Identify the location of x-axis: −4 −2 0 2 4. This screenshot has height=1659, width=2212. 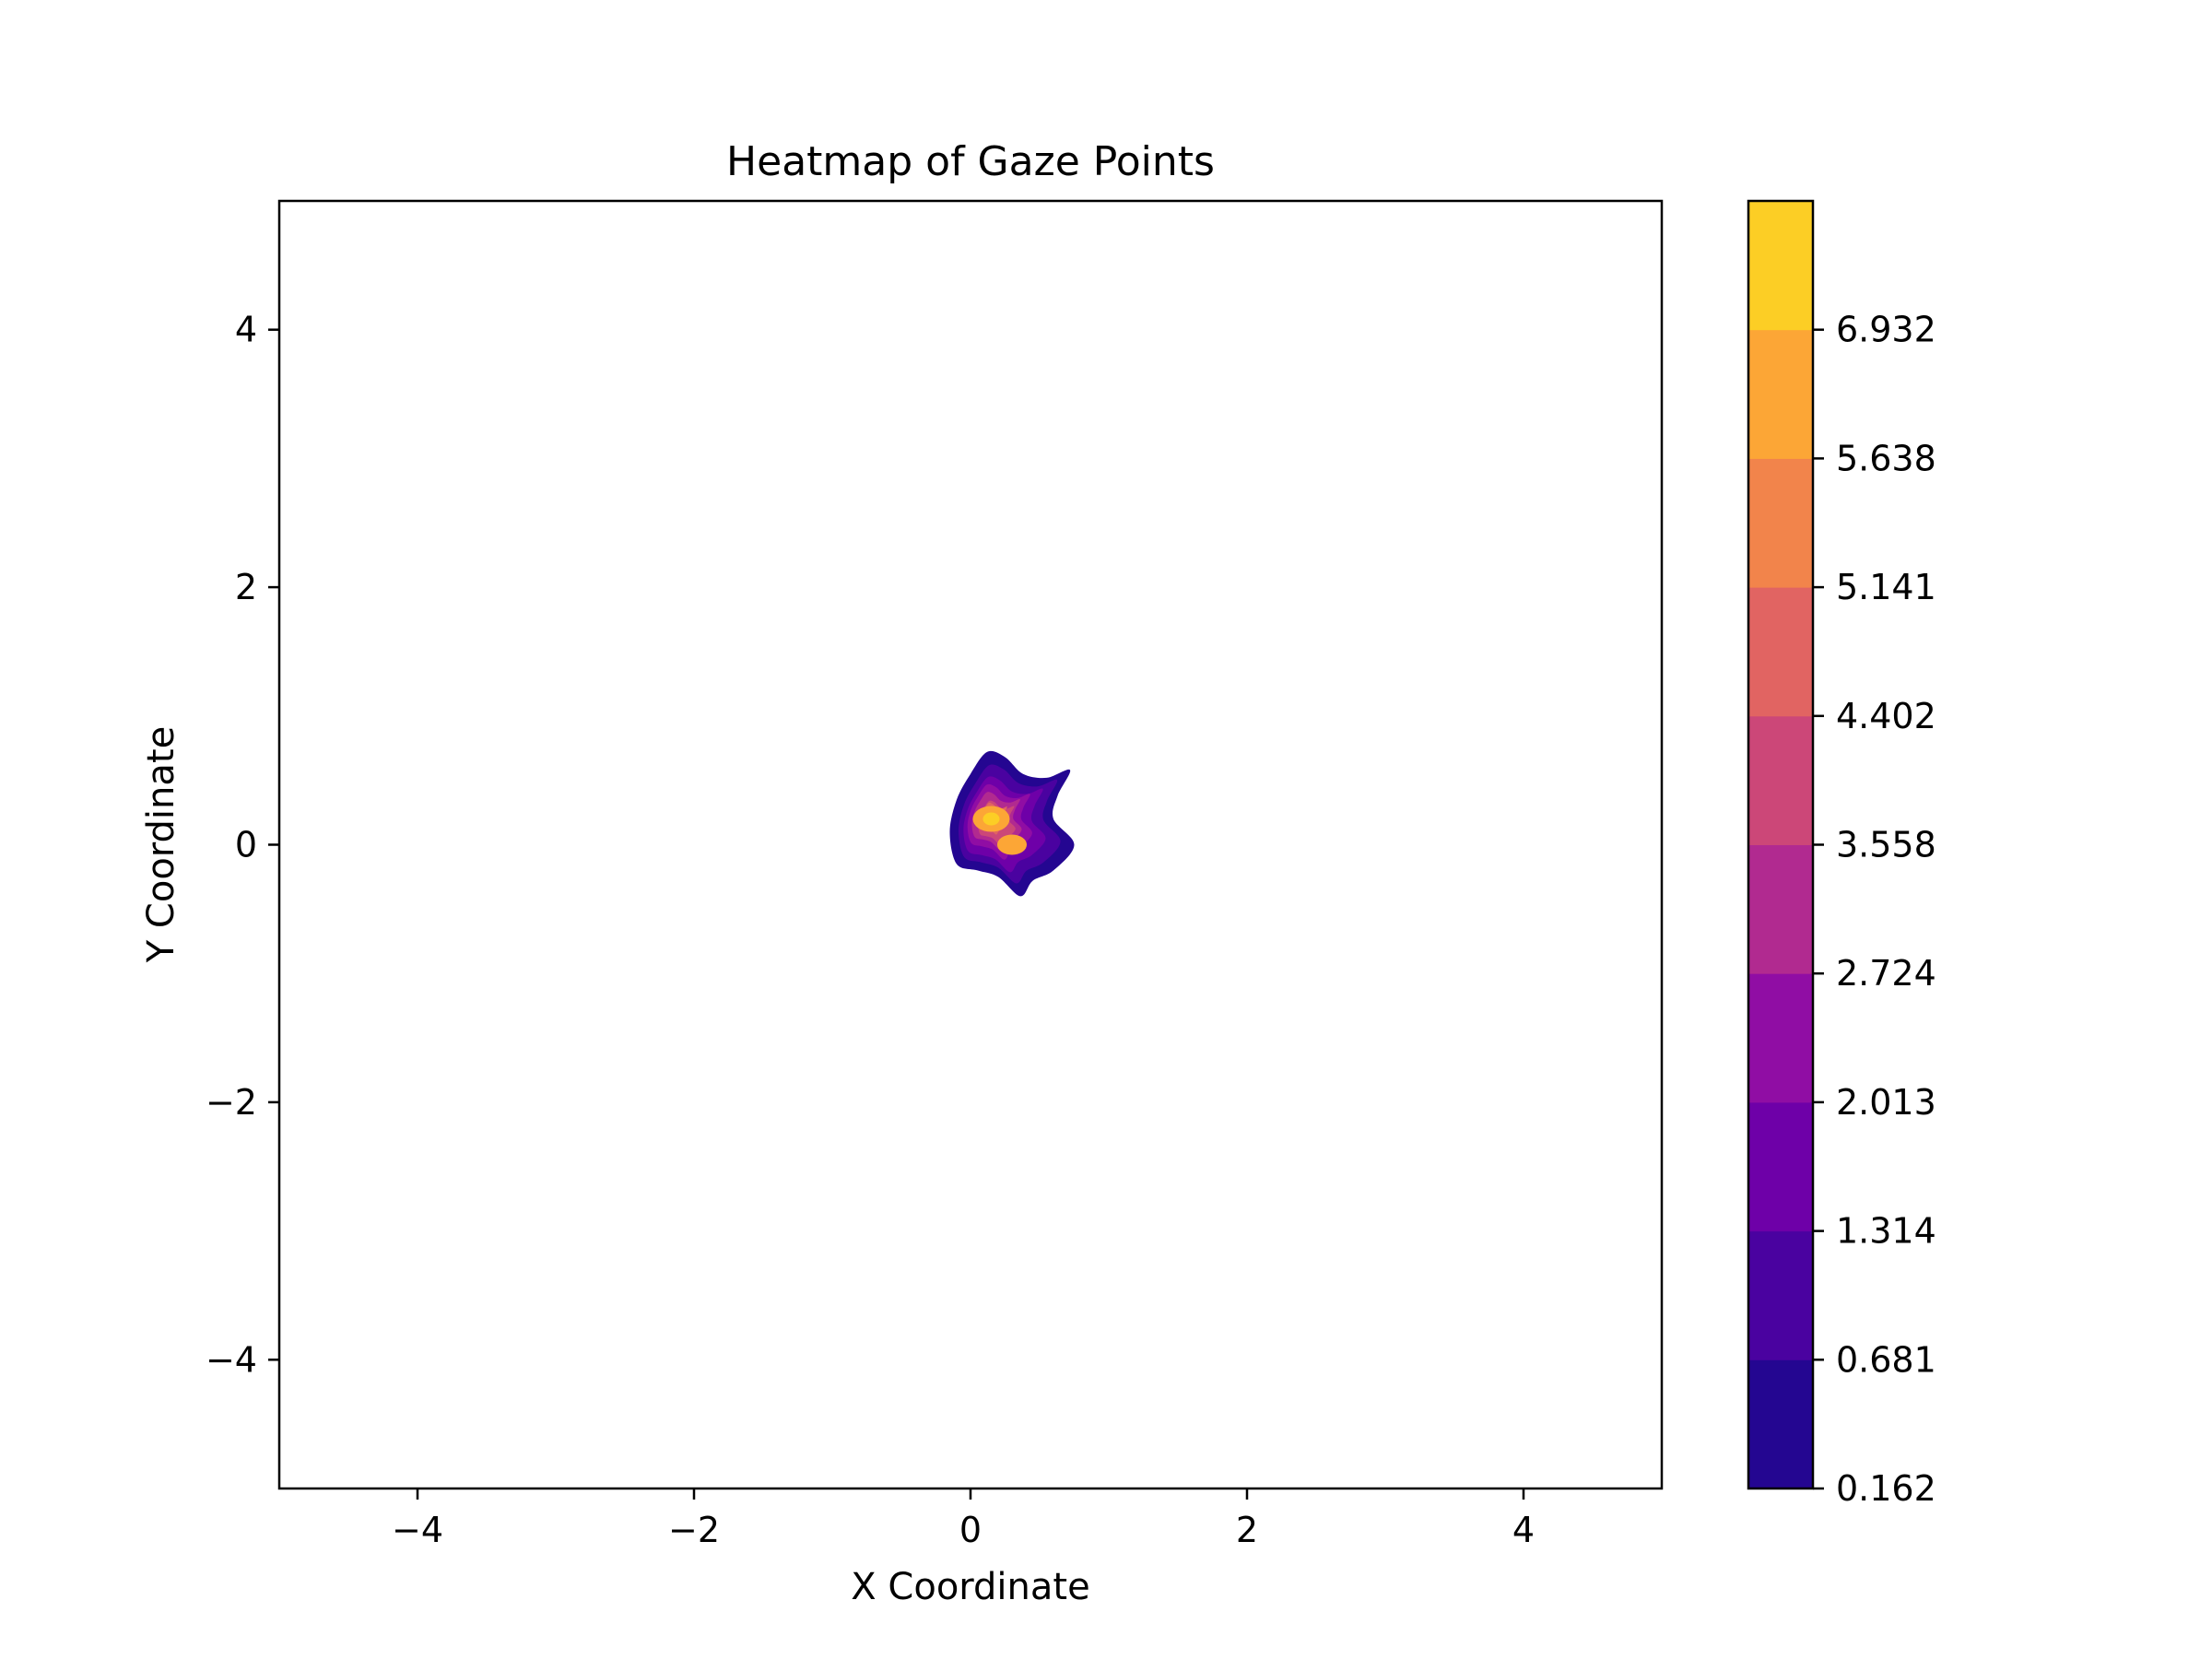
(963, 1519).